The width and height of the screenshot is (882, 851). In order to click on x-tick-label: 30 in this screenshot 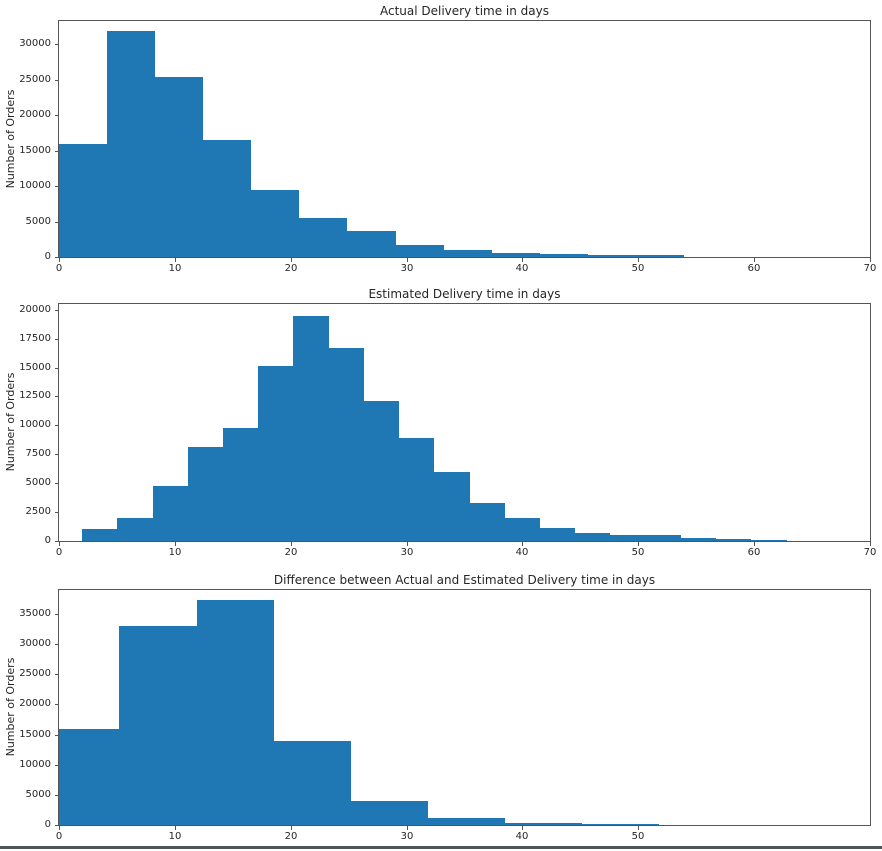, I will do `click(407, 268)`.